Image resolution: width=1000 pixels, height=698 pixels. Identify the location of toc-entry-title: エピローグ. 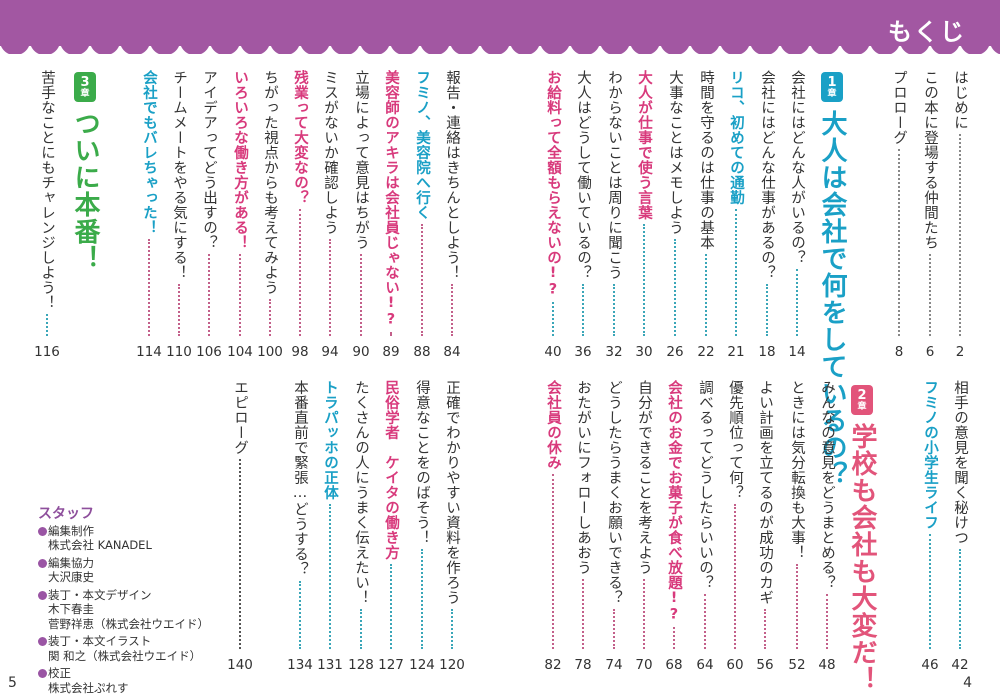
(240, 417).